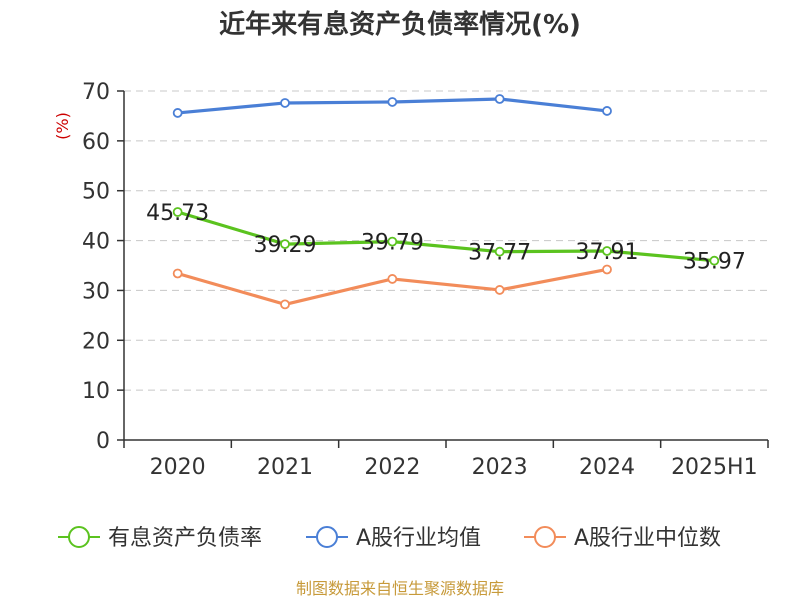 This screenshot has height=600, width=800. I want to click on legend: 有息资产负债率 A股行业均值 A股行业中位数, so click(389, 538).